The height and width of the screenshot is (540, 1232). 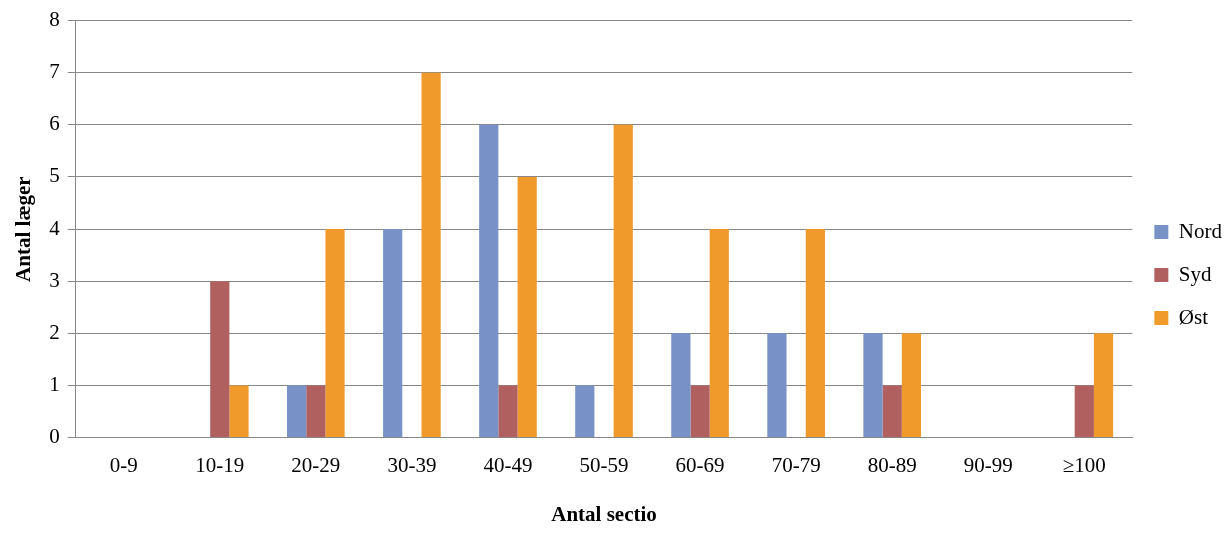 What do you see at coordinates (54, 331) in the screenshot?
I see `y-tick-label: 2` at bounding box center [54, 331].